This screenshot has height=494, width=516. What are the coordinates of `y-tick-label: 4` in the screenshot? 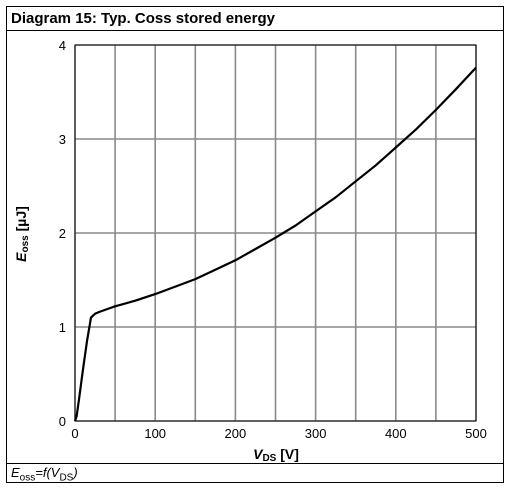 It's located at (62, 45).